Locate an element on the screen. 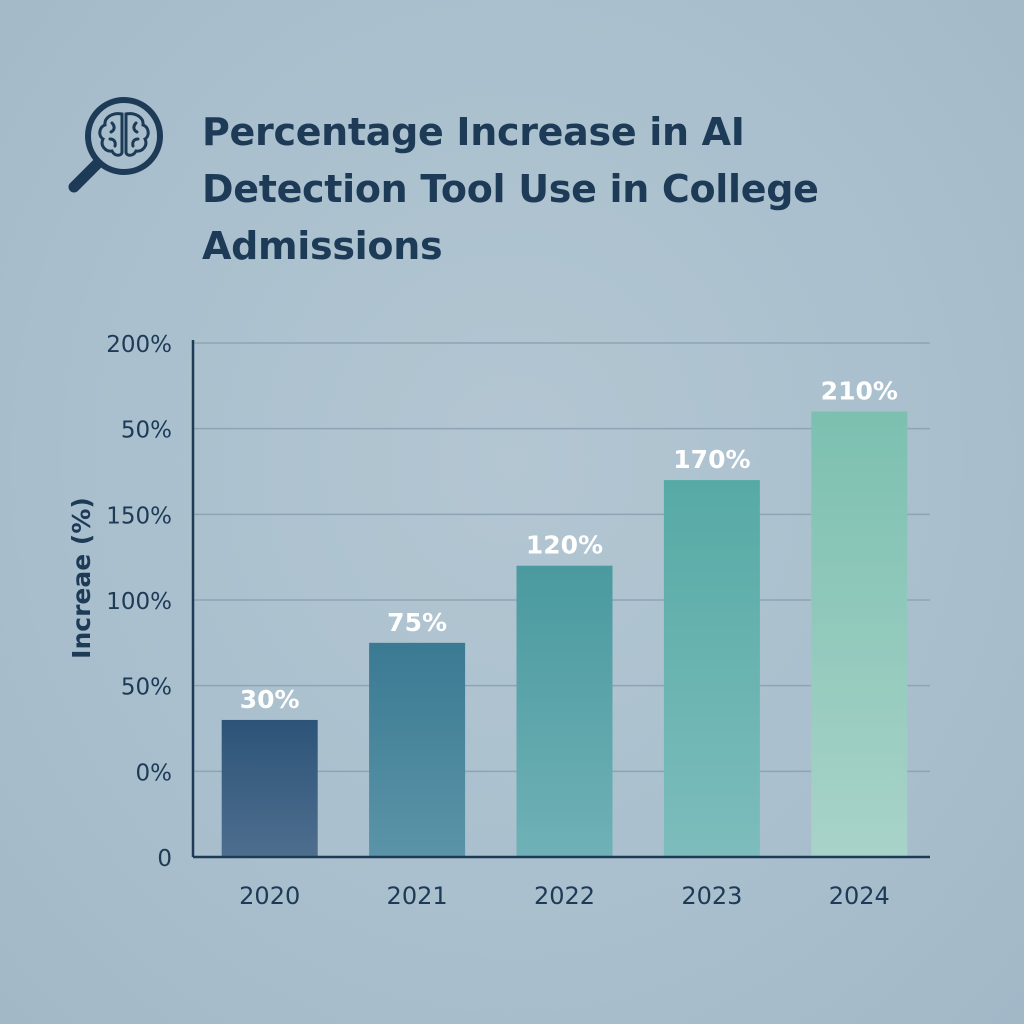 The width and height of the screenshot is (1024, 1024). bar-2022 is located at coordinates (564, 711).